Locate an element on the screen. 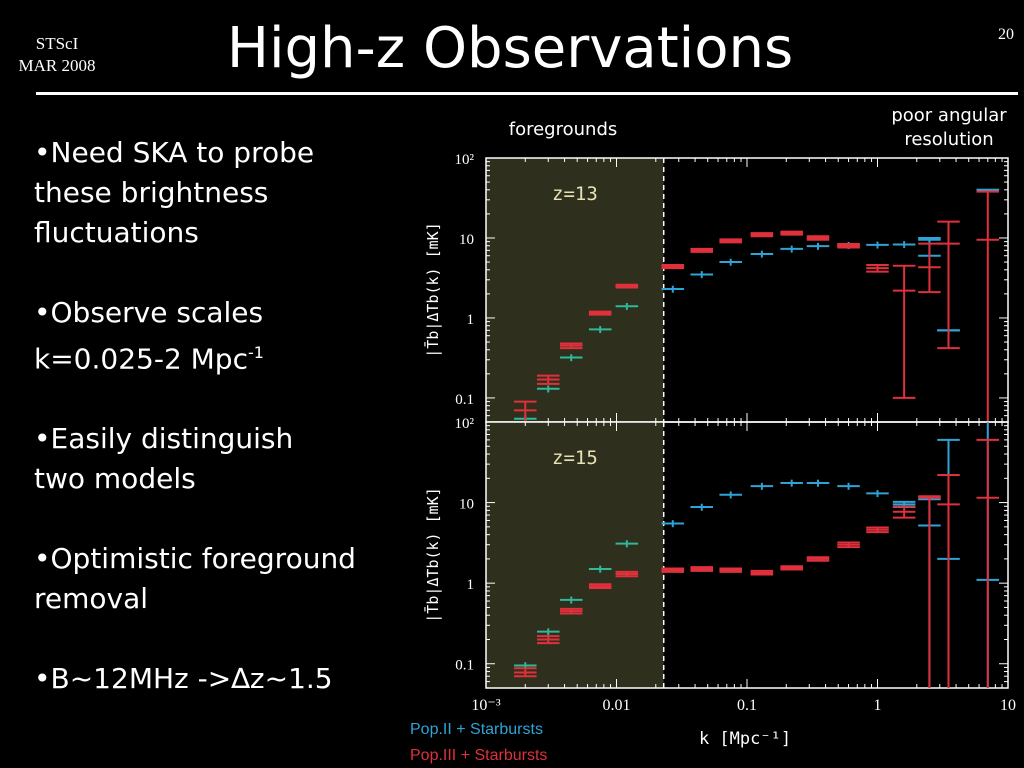 Image resolution: width=1024 pixels, height=768 pixels. legend-pop3: Pop.III + Starbursts is located at coordinates (478, 755).